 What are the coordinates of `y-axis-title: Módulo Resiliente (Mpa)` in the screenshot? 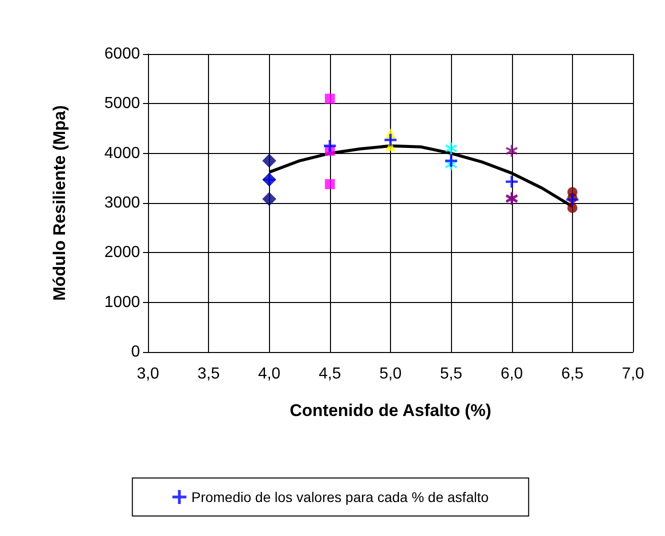 It's located at (59, 203).